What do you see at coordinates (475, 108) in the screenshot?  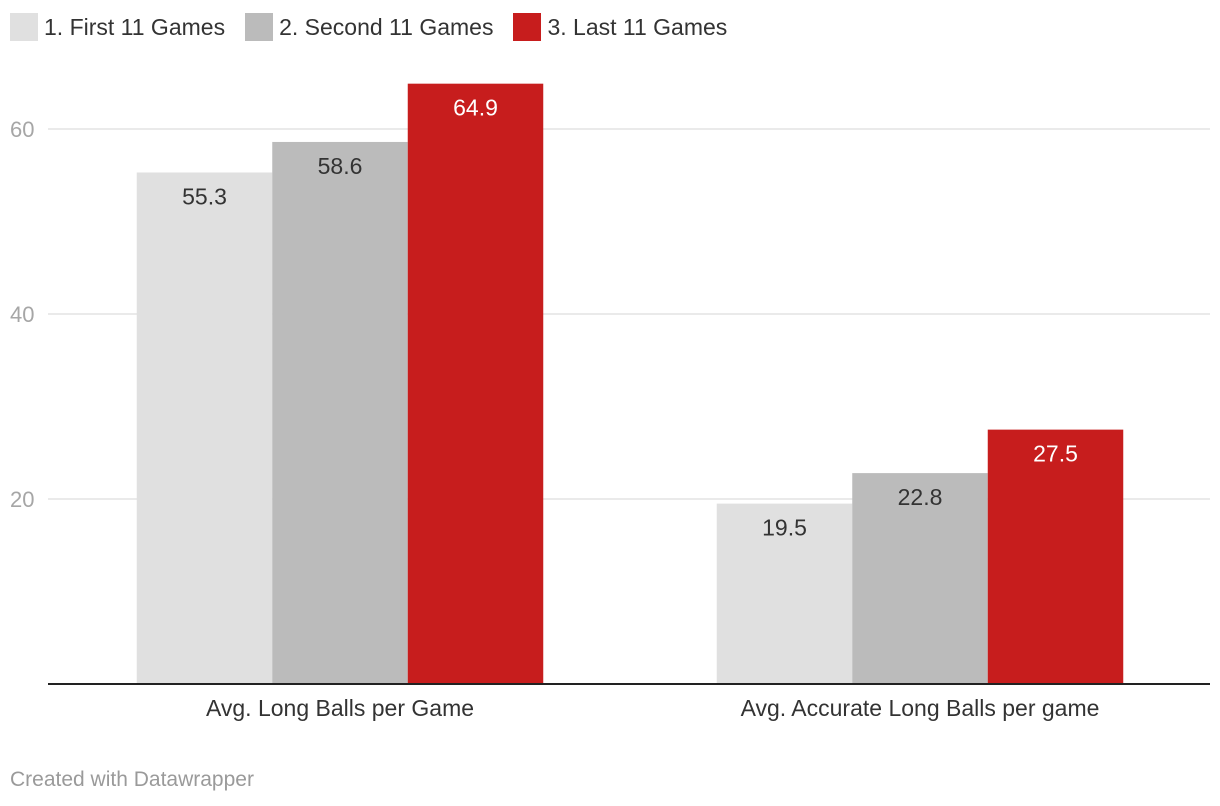 I see `data-label: 64.9` at bounding box center [475, 108].